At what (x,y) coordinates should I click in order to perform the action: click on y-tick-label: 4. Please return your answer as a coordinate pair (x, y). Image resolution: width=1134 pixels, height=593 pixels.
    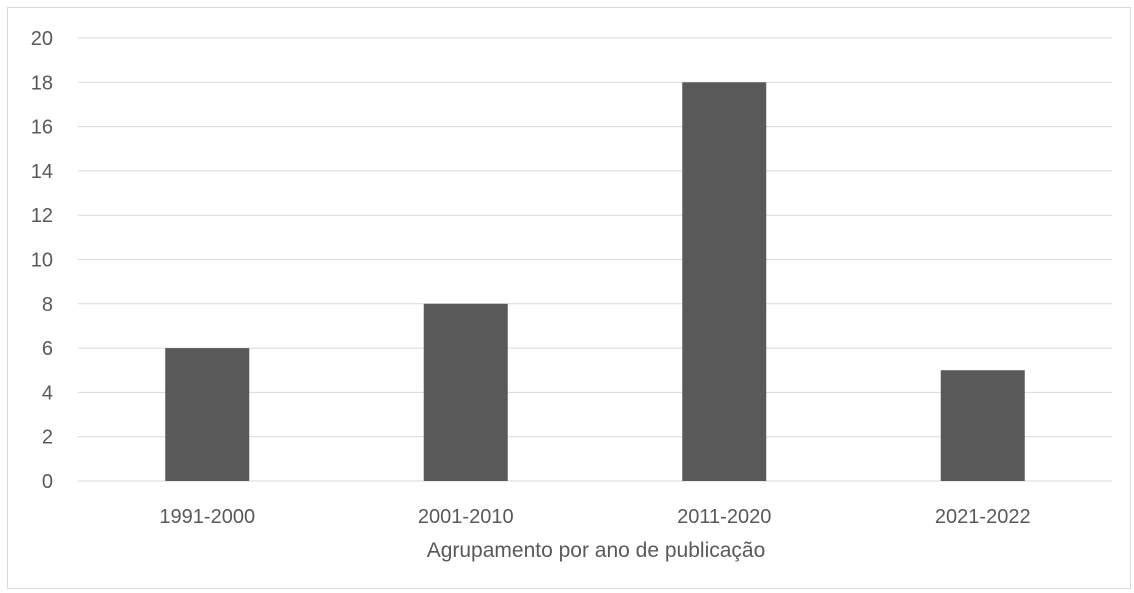
    Looking at the image, I should click on (47, 393).